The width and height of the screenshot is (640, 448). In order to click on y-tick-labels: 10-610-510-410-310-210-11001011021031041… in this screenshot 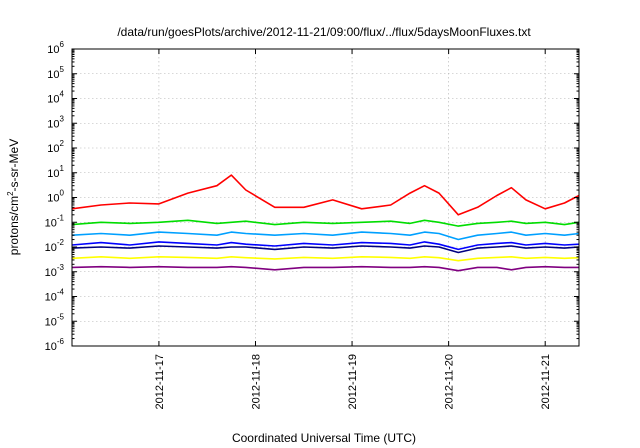, I will do `click(55, 196)`.